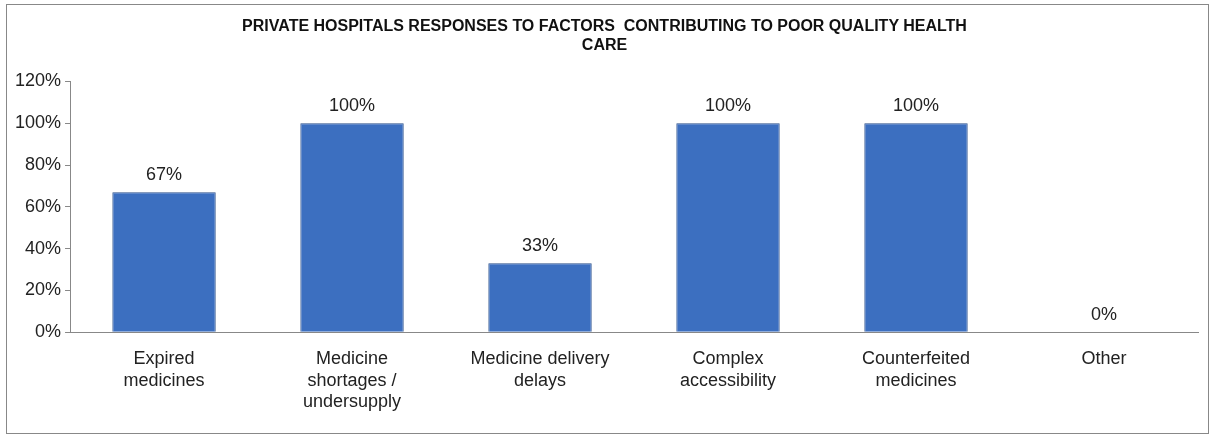 Image resolution: width=1217 pixels, height=438 pixels. Describe the element at coordinates (916, 368) in the screenshot. I see `x-tick-label: Counterfeited medicines` at that location.